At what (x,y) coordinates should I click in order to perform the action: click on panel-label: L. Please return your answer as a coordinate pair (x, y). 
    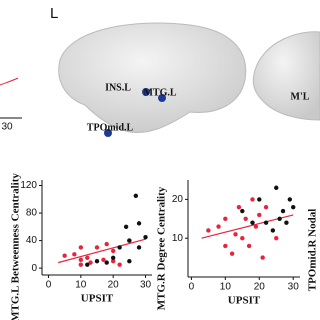
    Looking at the image, I should click on (54, 13).